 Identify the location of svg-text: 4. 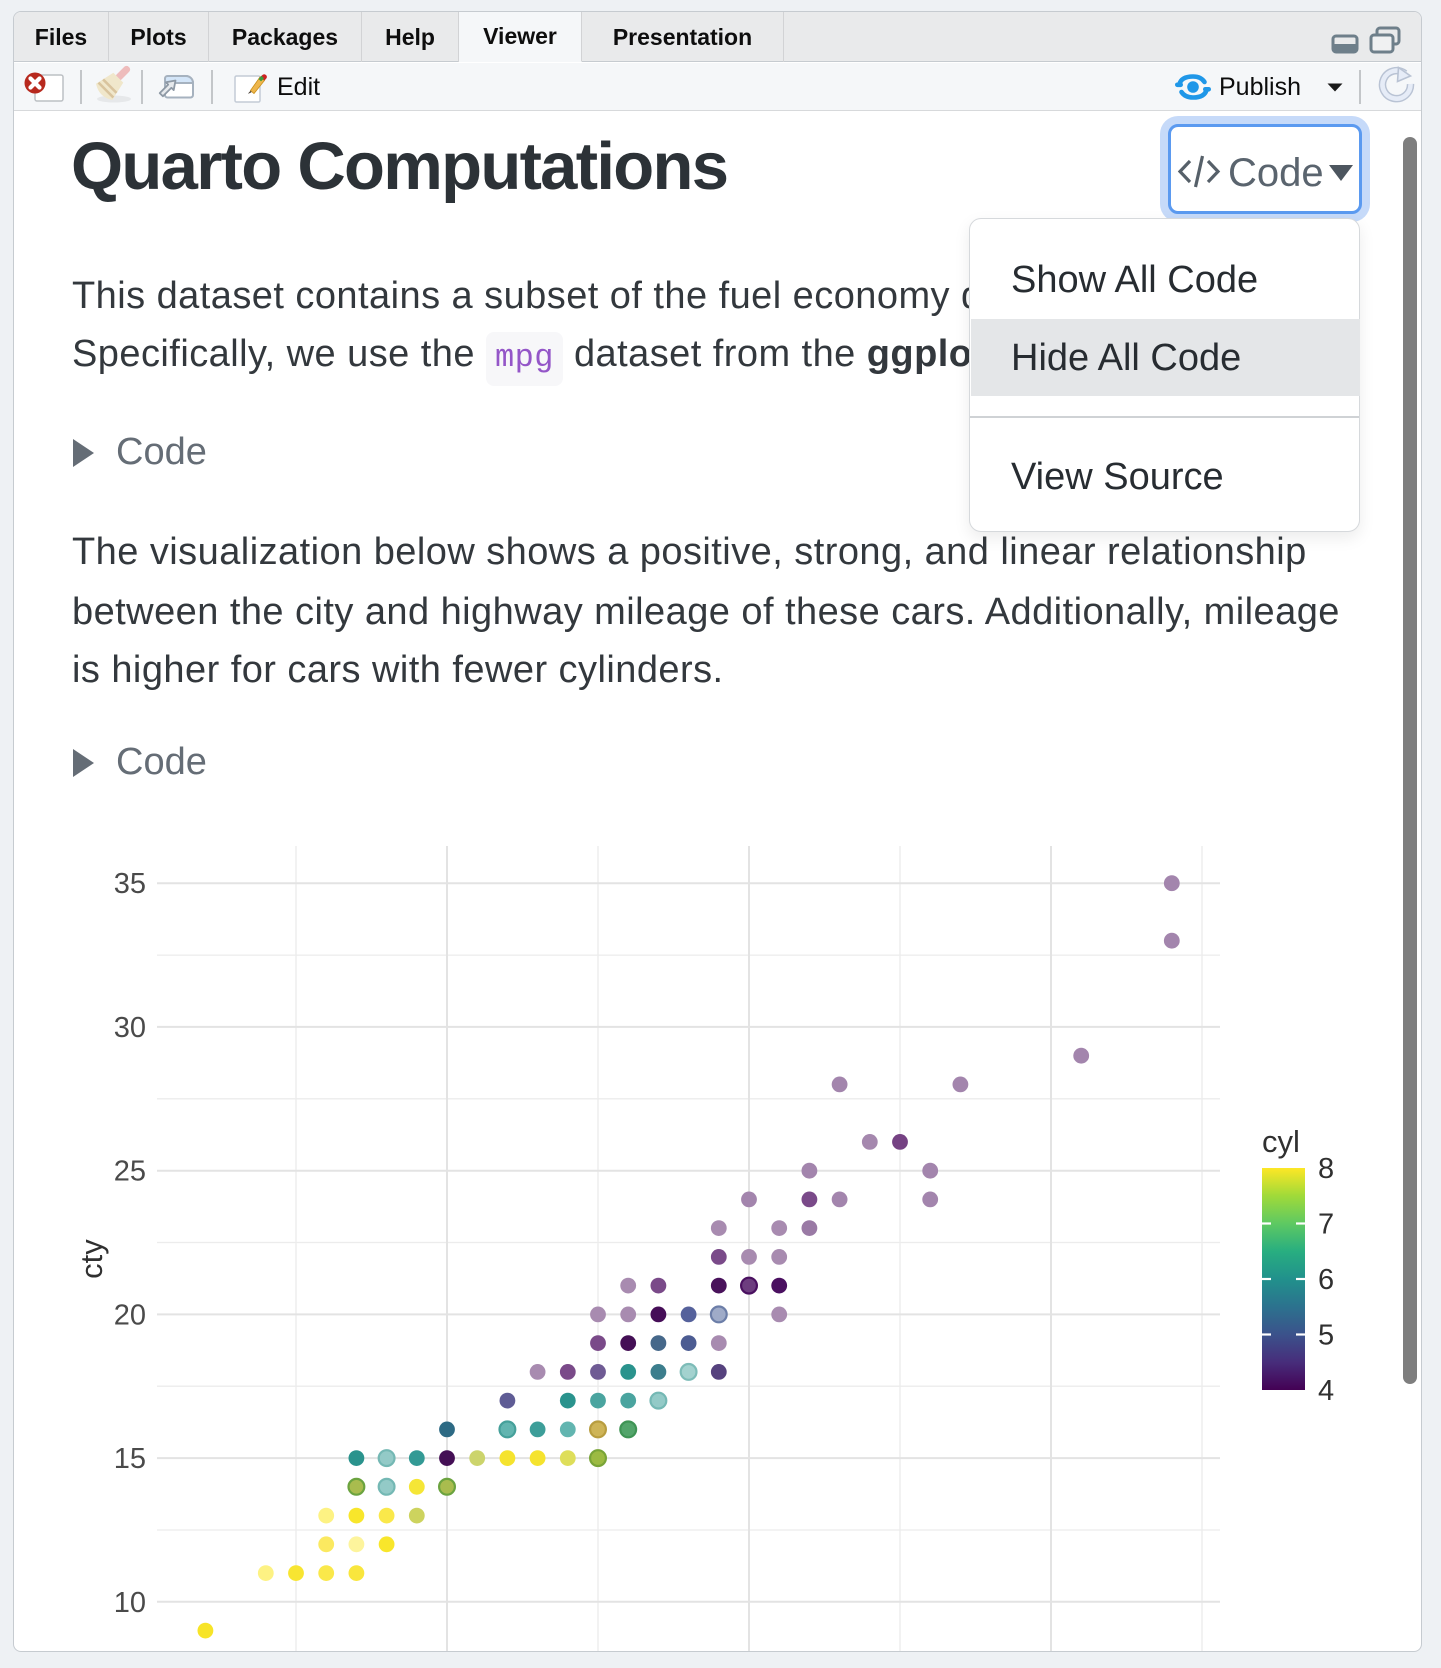
(1326, 1391).